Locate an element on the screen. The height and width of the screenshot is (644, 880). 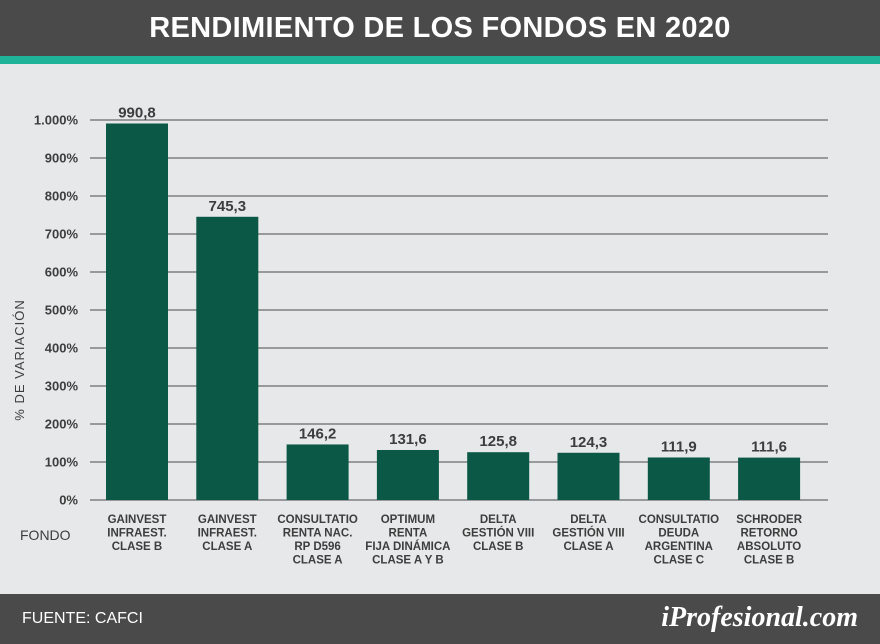
y-tick-label: 1.000% is located at coordinates (56, 120).